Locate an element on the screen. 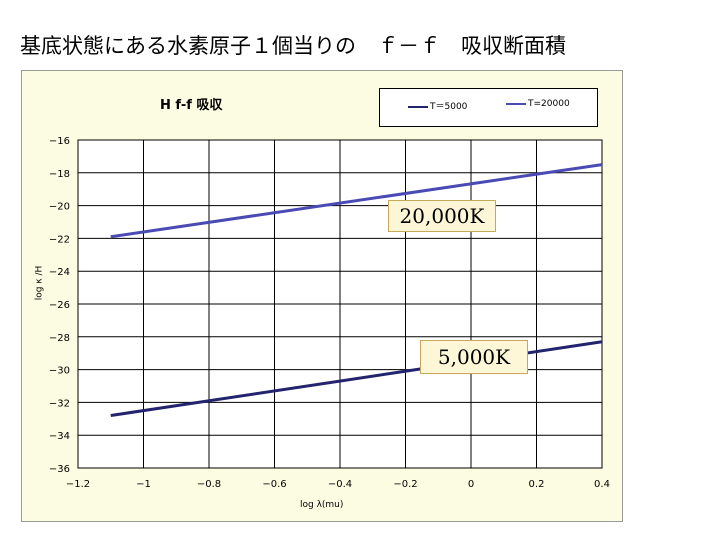  x-tick-label: −1.2 is located at coordinates (78, 484).